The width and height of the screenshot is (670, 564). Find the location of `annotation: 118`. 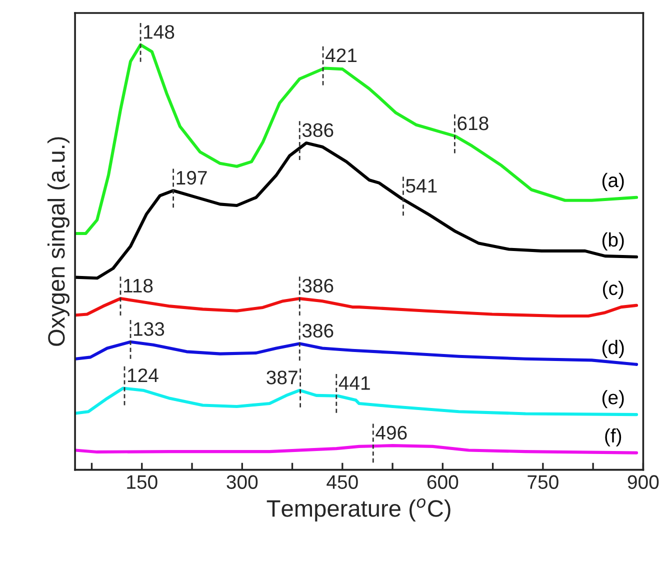

annotation: 118 is located at coordinates (138, 285).